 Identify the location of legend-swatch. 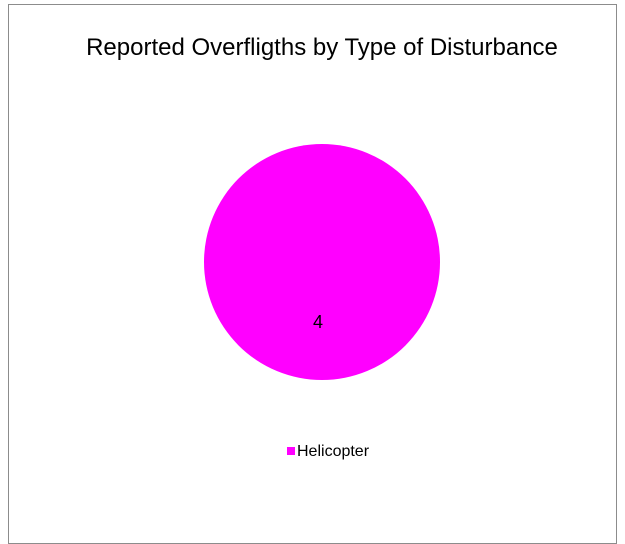
(291, 451).